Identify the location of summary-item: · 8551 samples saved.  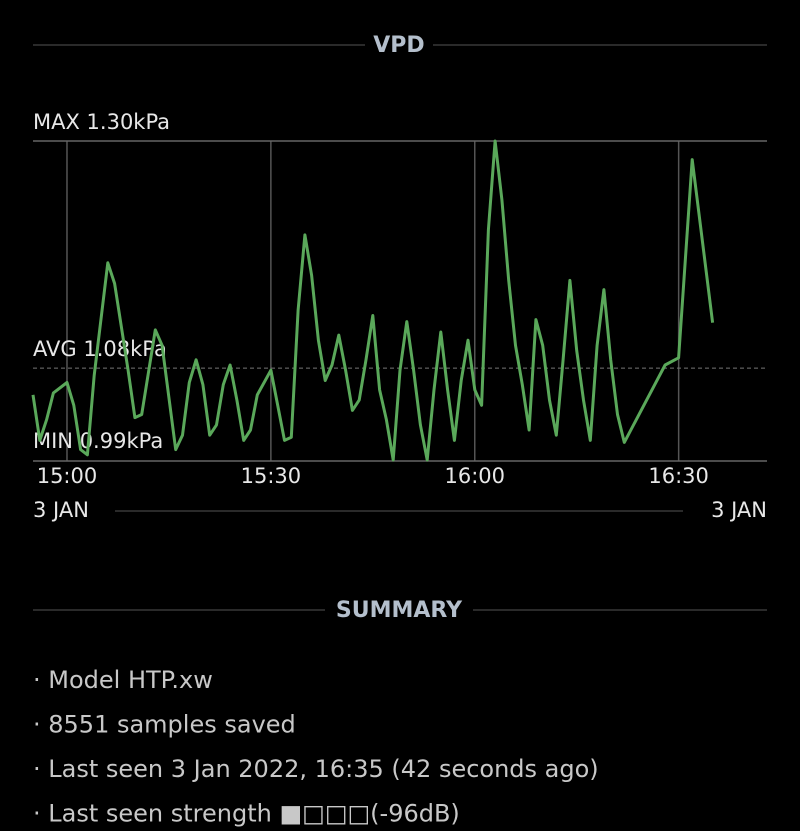
(164, 725).